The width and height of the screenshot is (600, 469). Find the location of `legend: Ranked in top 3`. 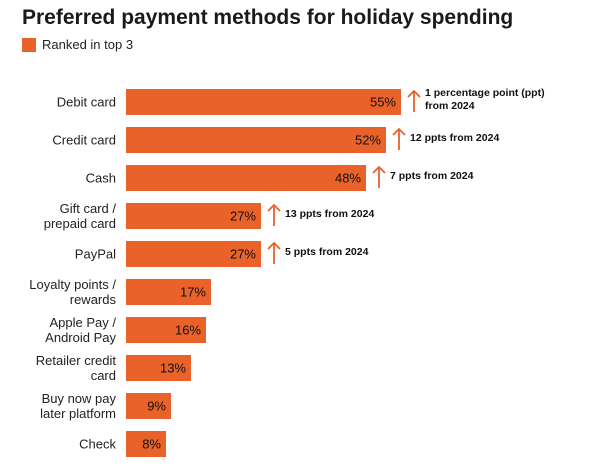

legend: Ranked in top 3 is located at coordinates (77, 44).